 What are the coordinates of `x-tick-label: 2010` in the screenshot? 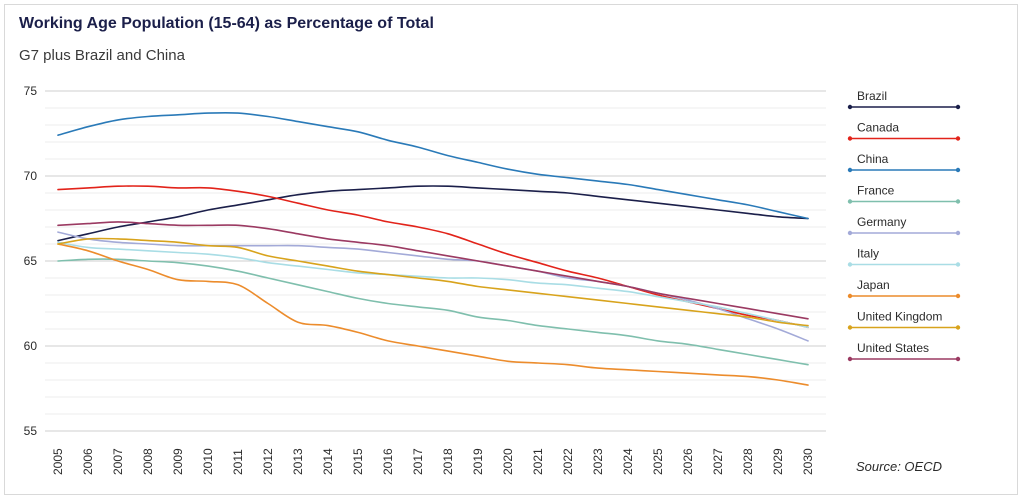 It's located at (208, 461).